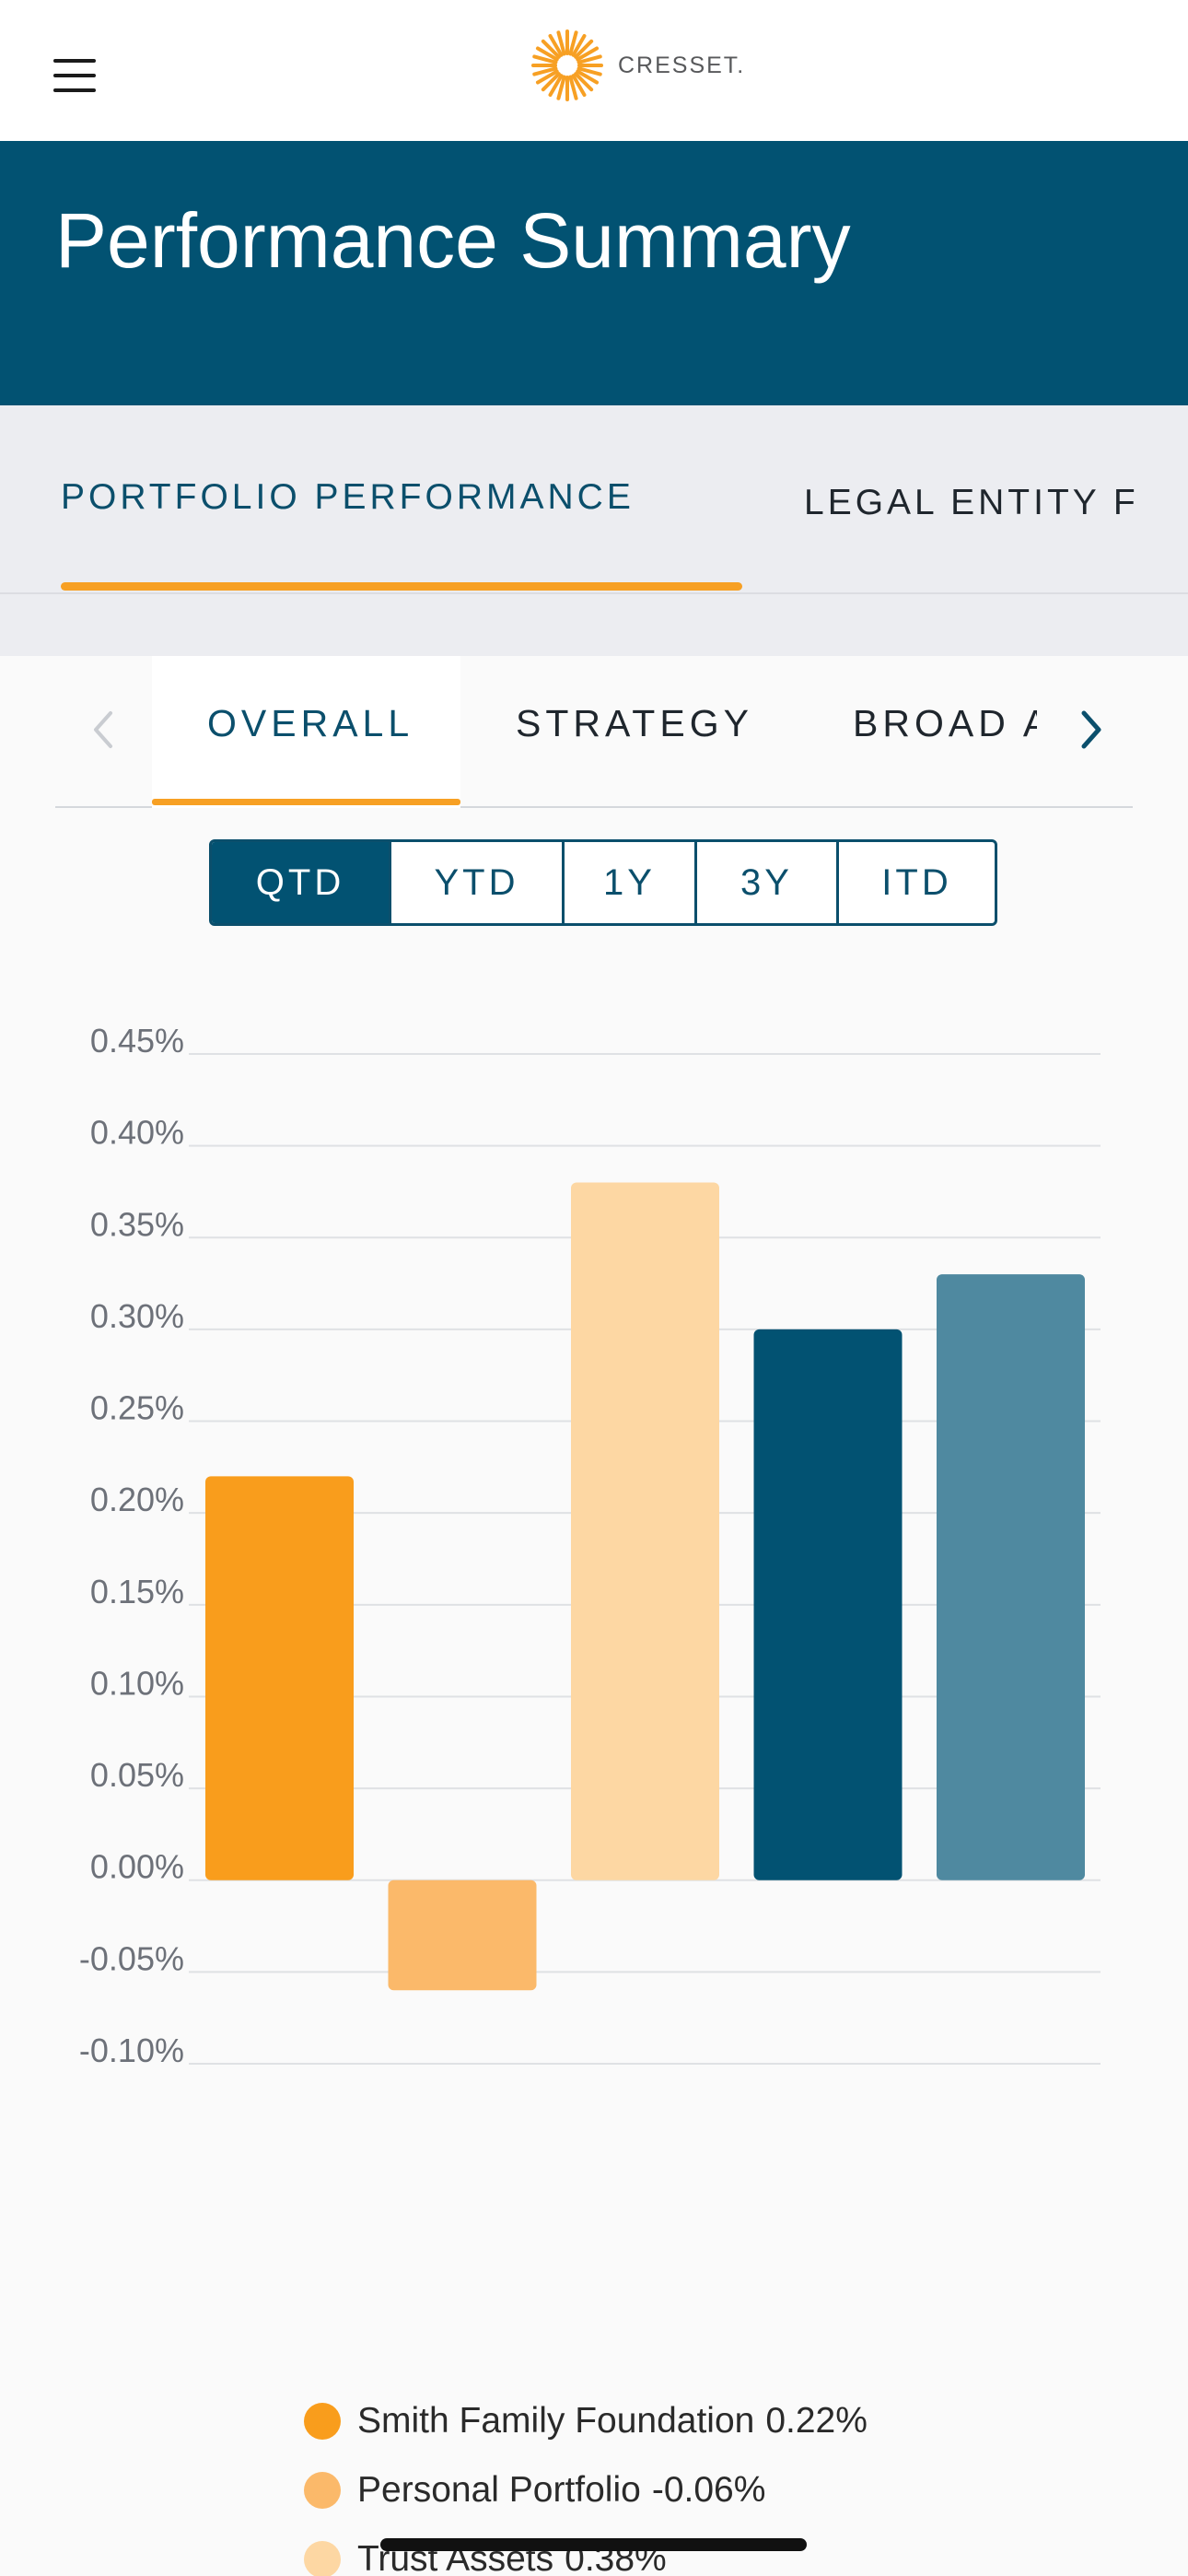  What do you see at coordinates (499, 2489) in the screenshot?
I see `legend-label: Personal Portfolio` at bounding box center [499, 2489].